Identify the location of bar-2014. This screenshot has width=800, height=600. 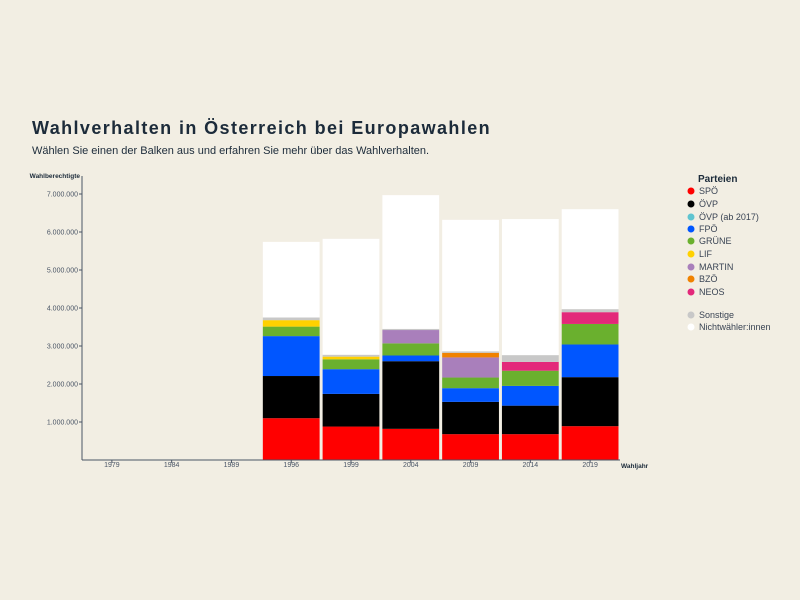
(530, 339).